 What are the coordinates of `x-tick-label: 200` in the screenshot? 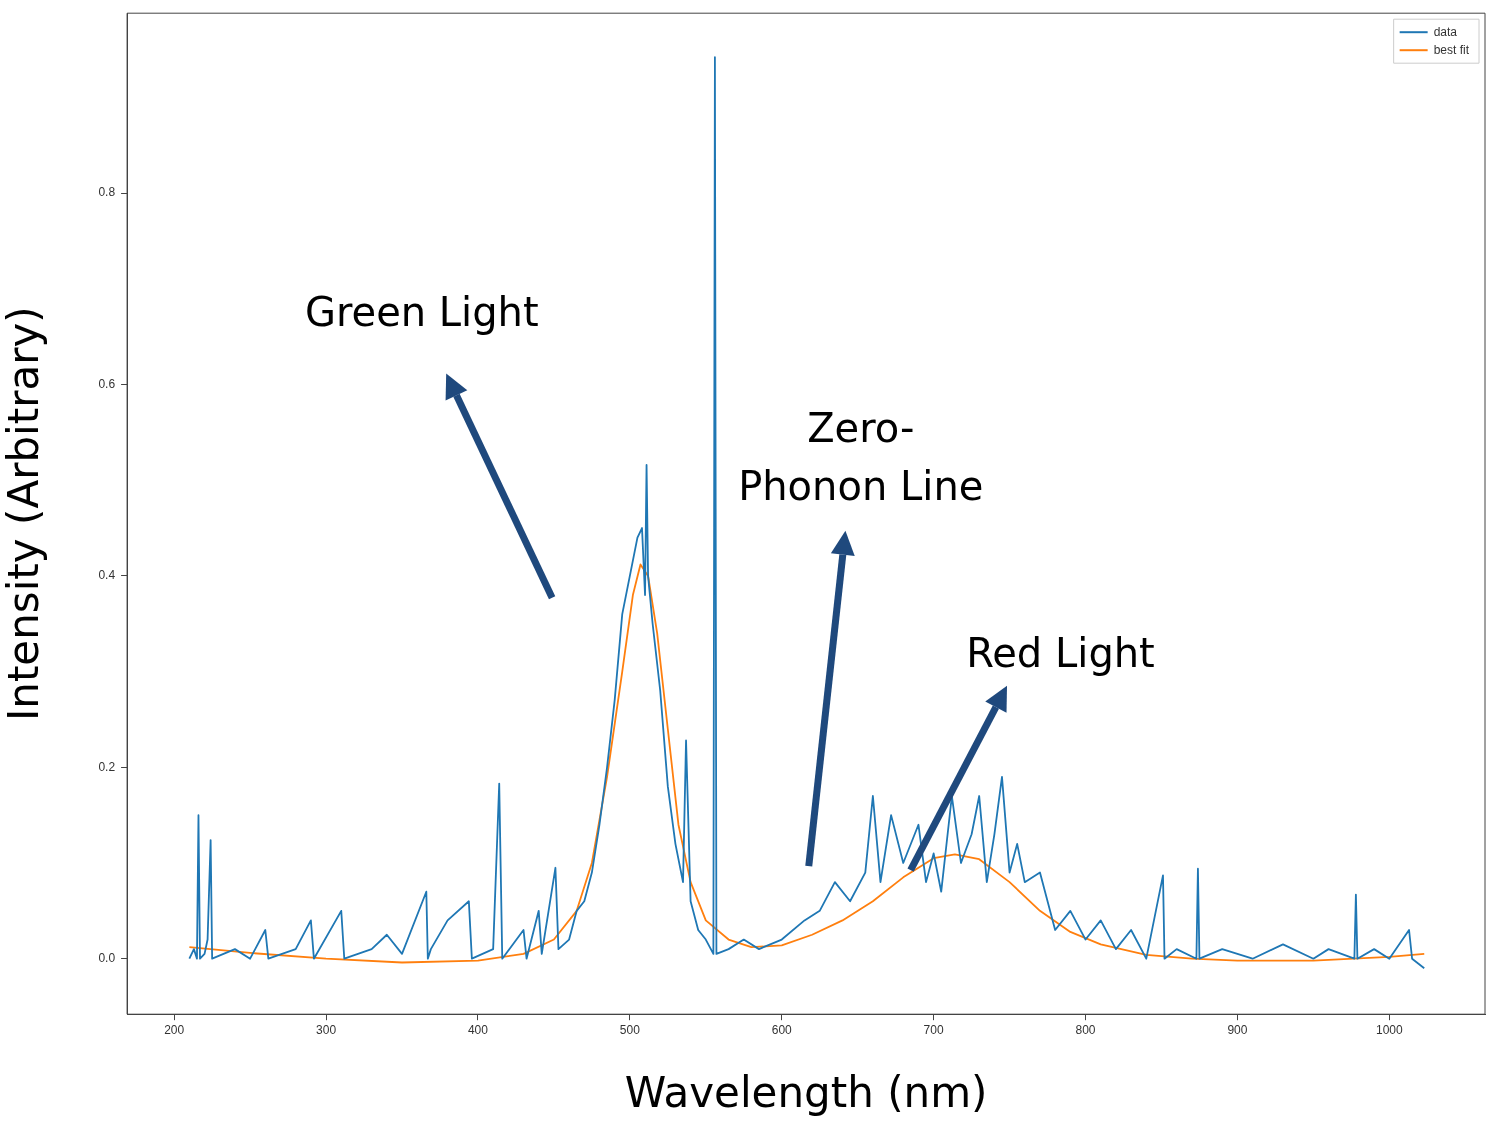 It's located at (174, 1029).